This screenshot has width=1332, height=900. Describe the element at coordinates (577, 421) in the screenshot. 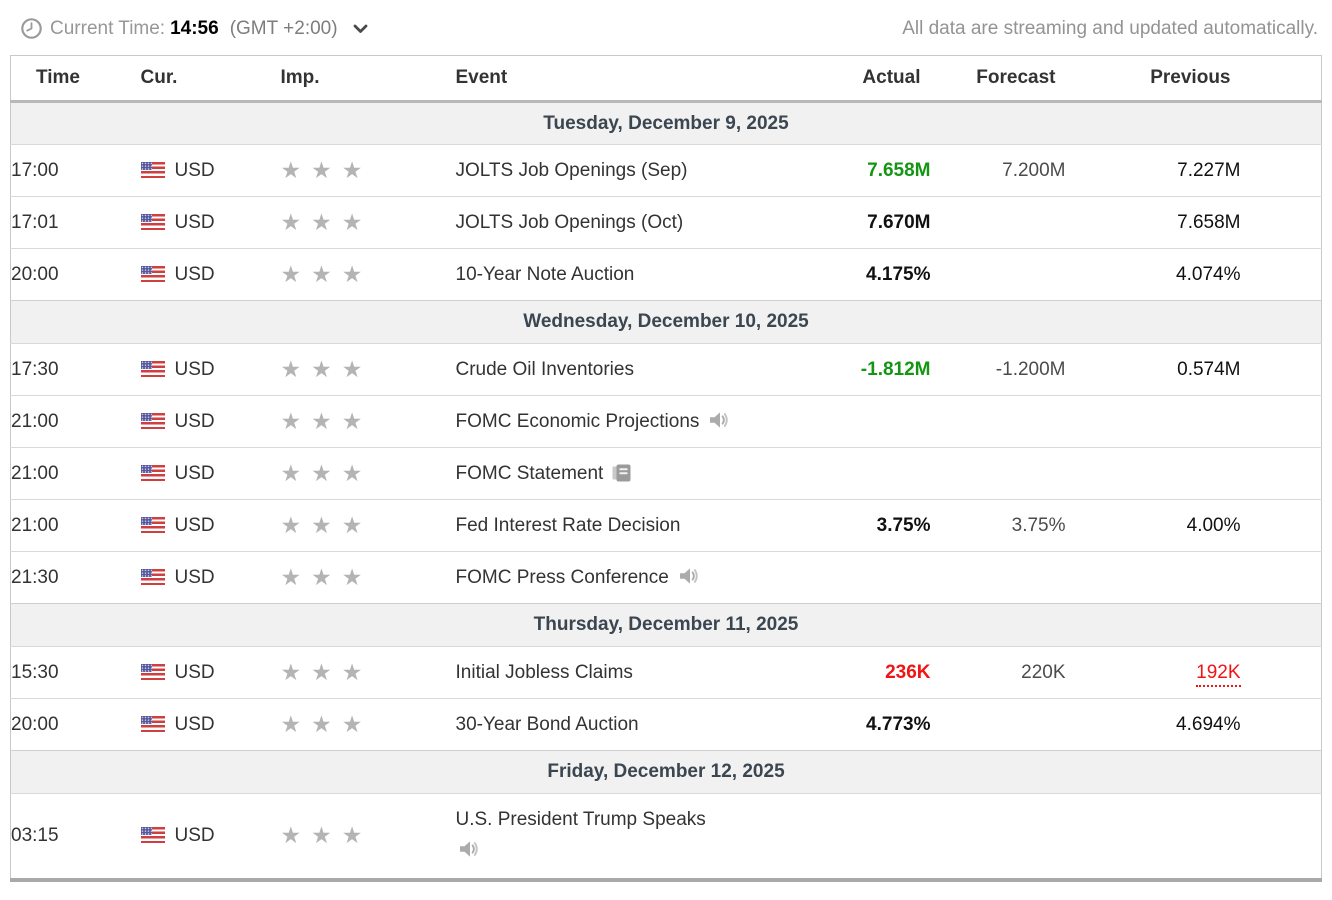

I see `event-name-link: FOMC Economic Projections` at that location.